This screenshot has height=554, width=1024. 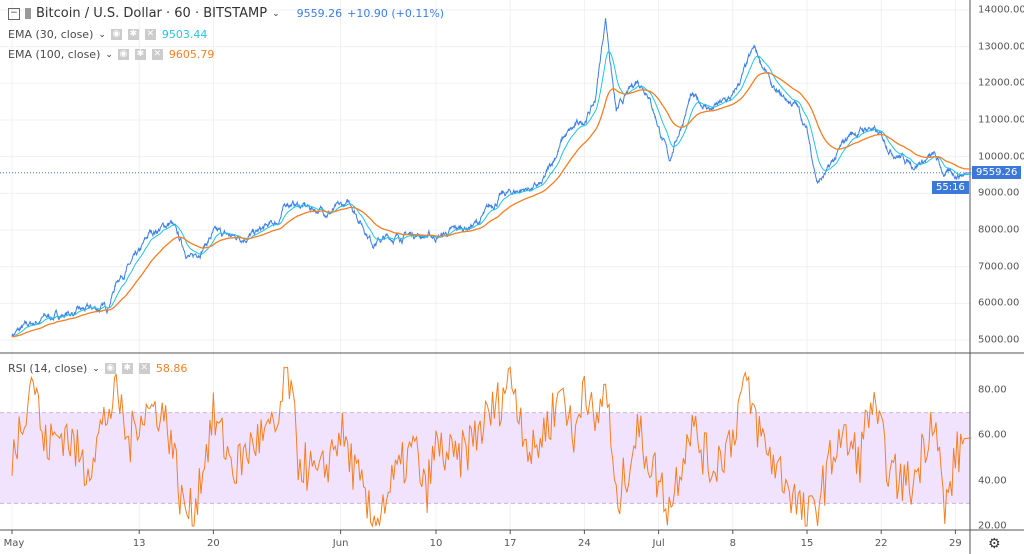 I want to click on time-tick-label: Jul, so click(x=658, y=543).